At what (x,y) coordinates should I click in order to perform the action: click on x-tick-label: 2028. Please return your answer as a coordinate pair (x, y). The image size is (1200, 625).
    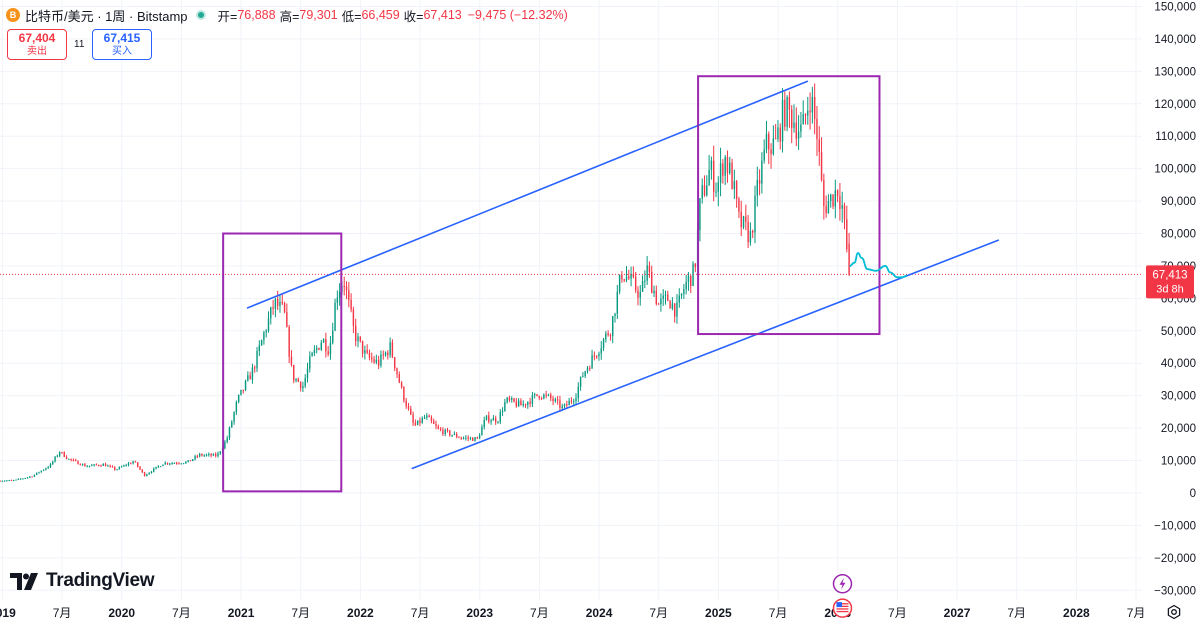
    Looking at the image, I should click on (1076, 613).